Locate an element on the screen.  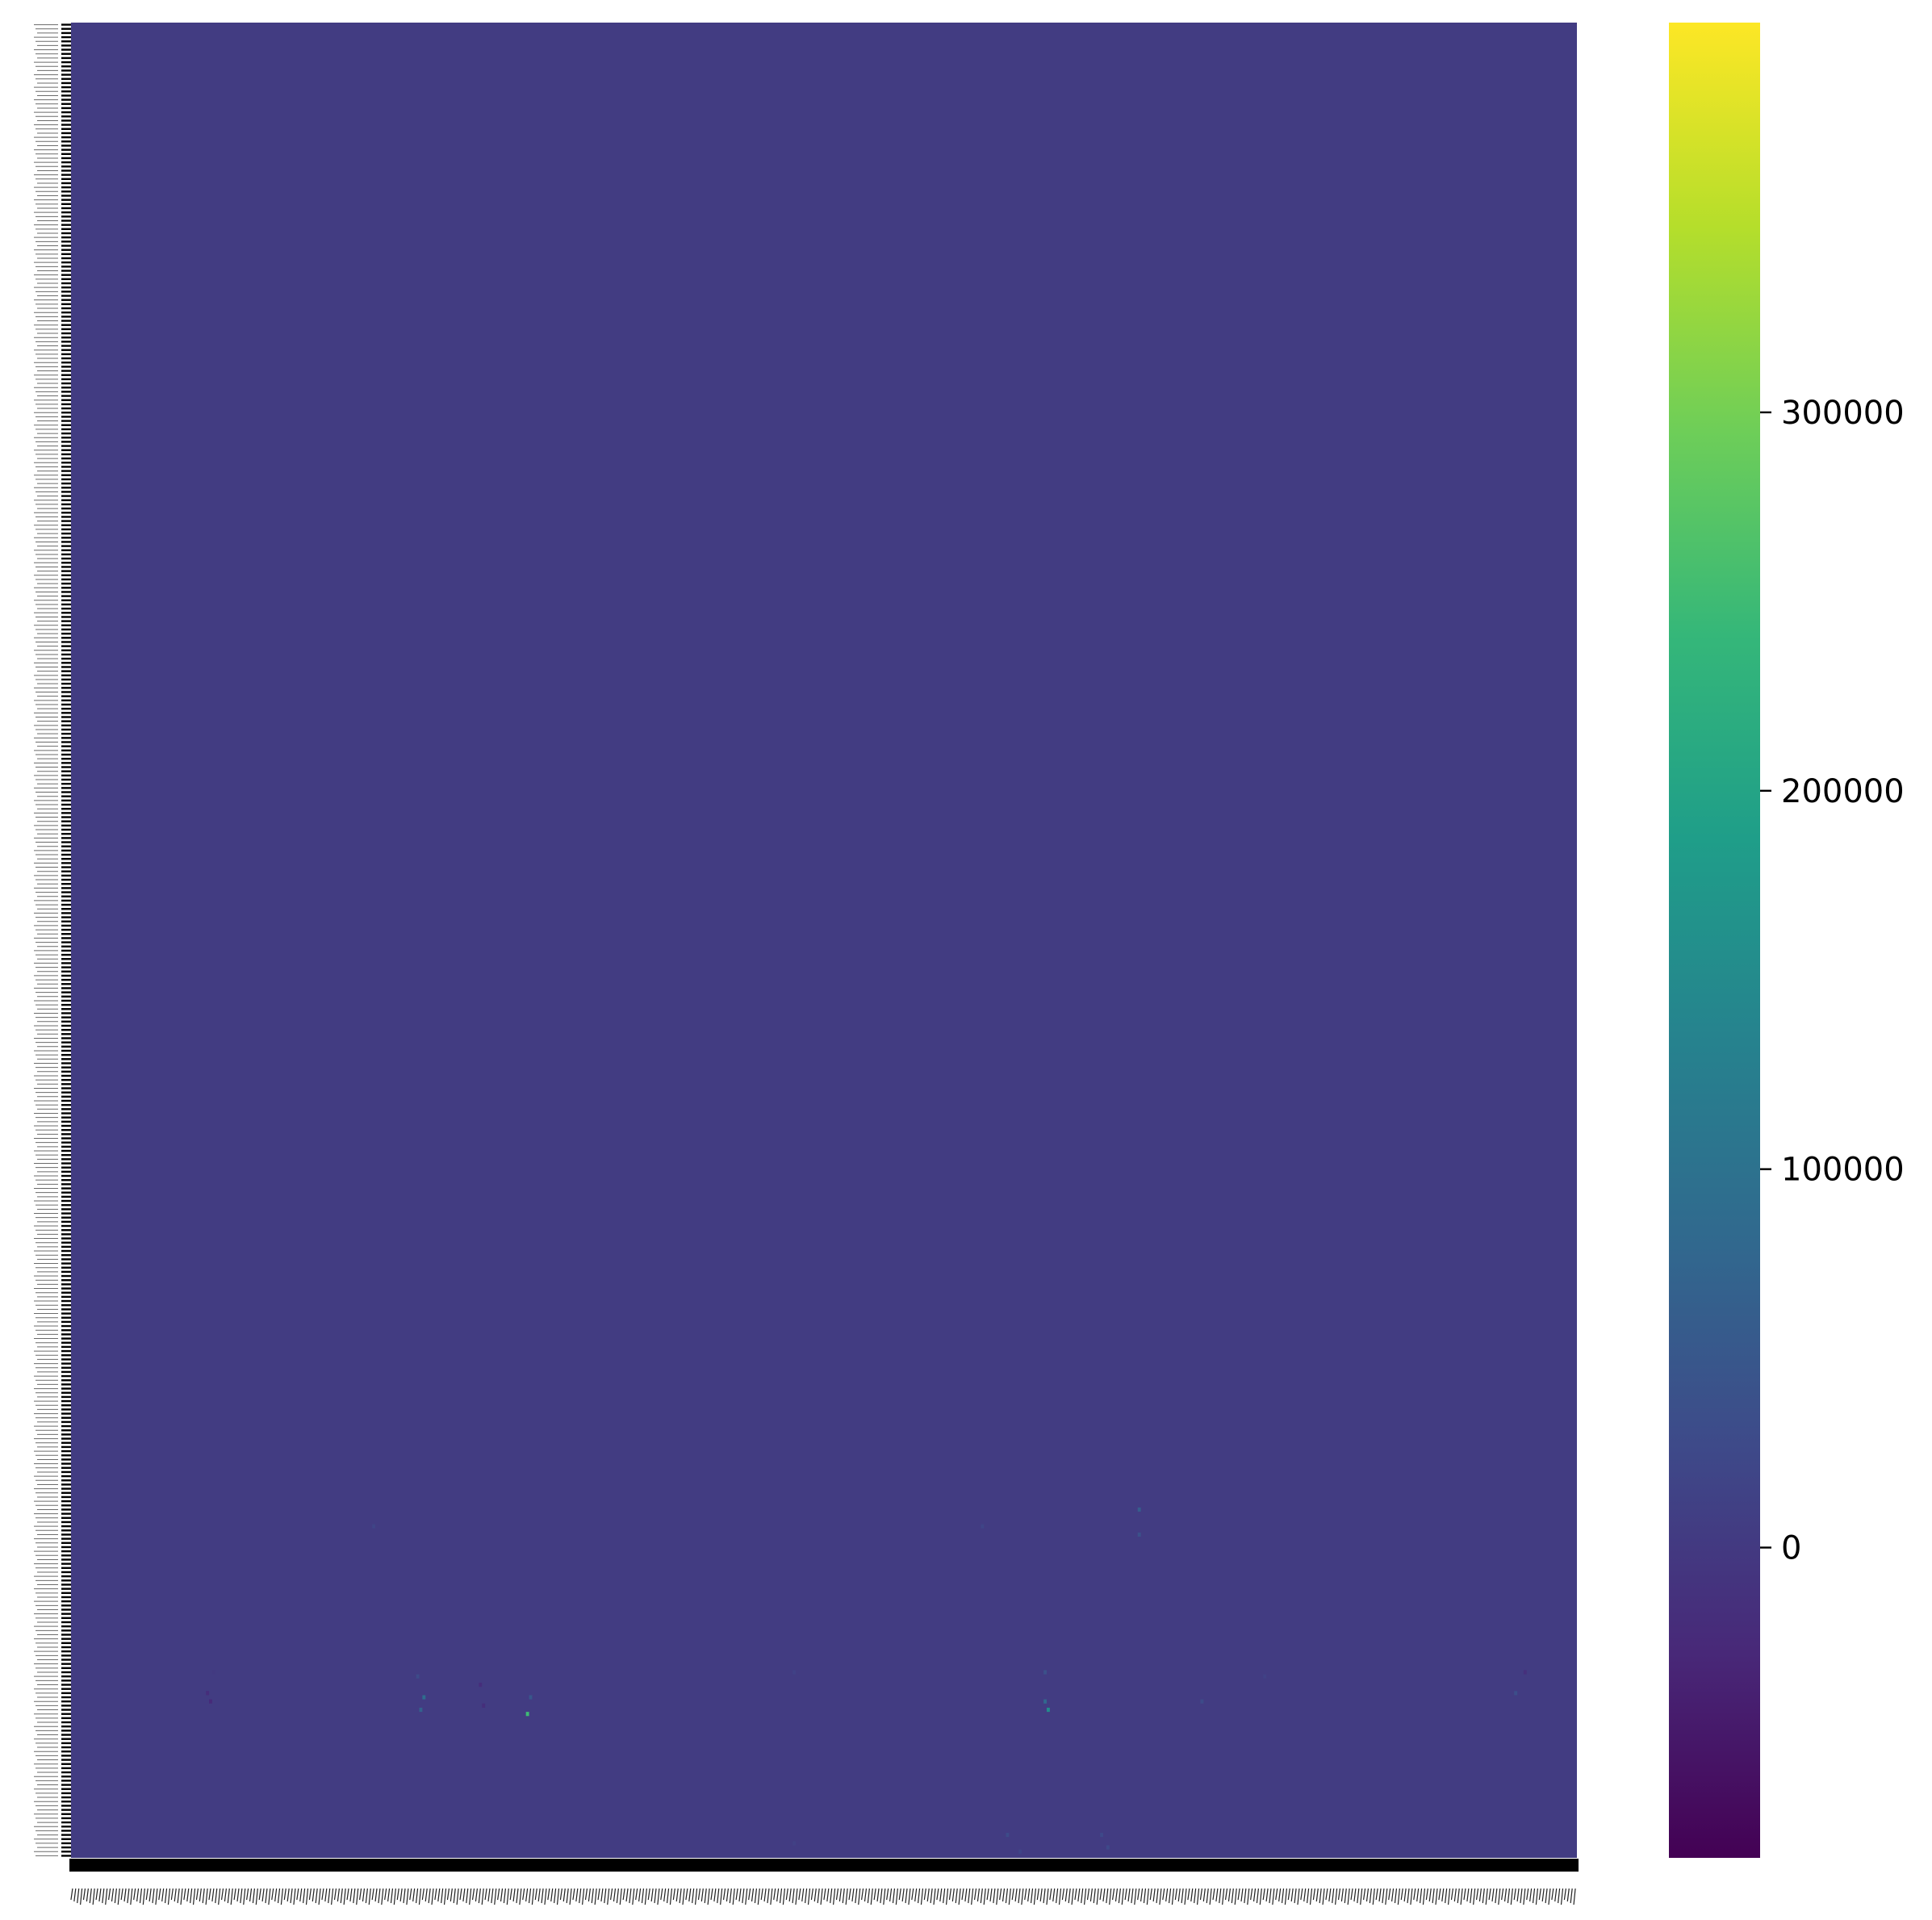
colorbar-tick-label: 100000 is located at coordinates (1843, 1170).